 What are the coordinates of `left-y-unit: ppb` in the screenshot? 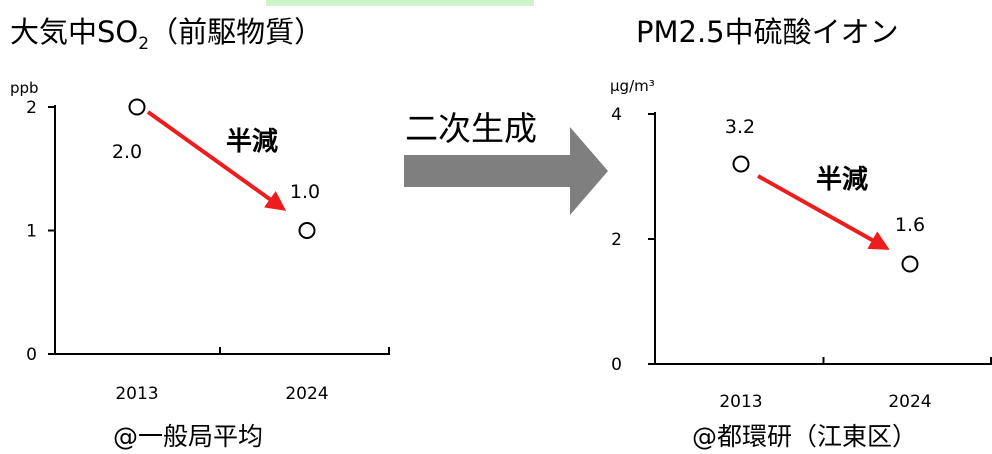 It's located at (24, 88).